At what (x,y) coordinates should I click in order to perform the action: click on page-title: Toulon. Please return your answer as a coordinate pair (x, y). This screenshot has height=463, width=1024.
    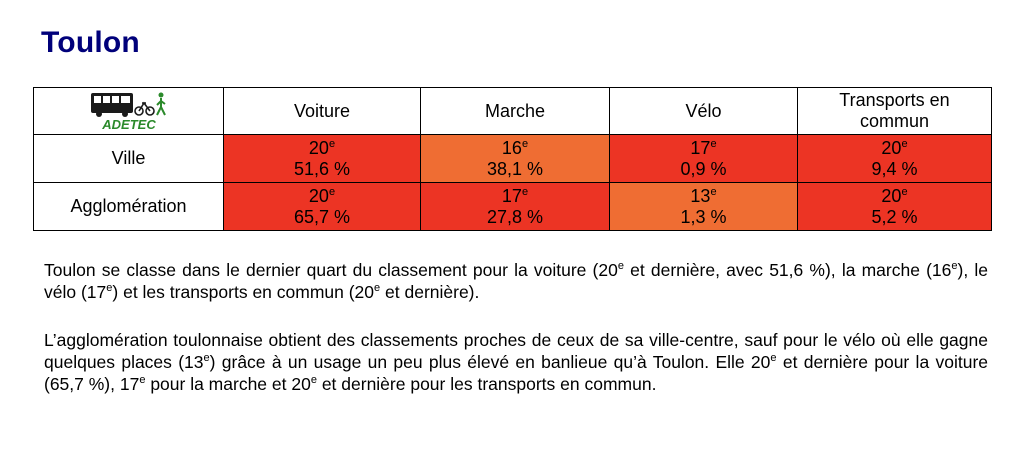
    Looking at the image, I should click on (90, 42).